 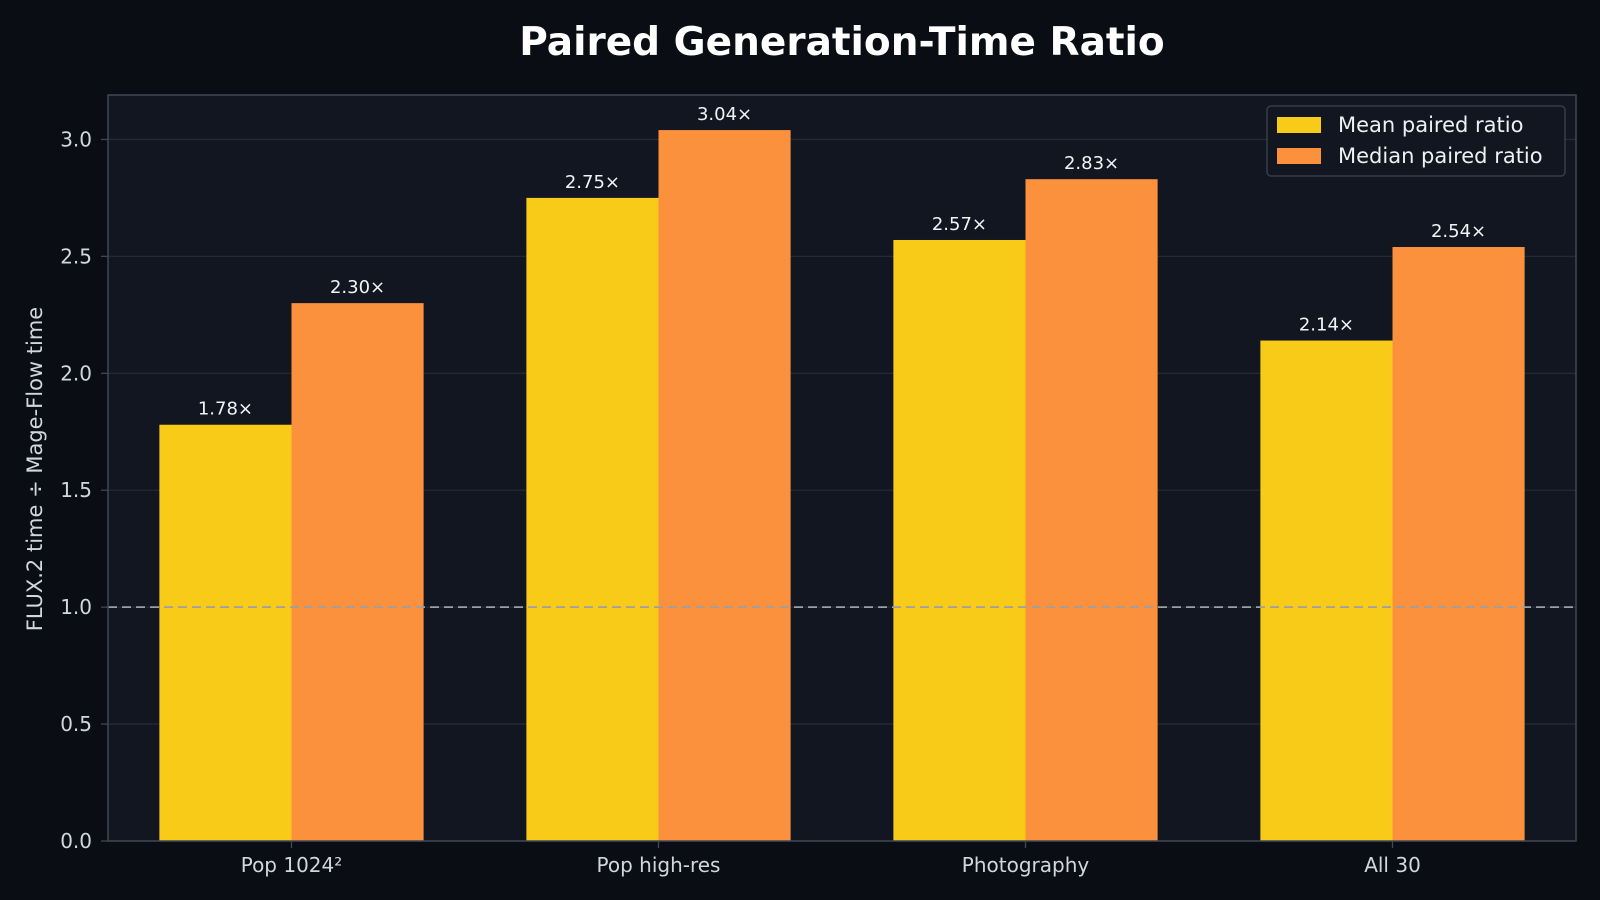 I want to click on y-tick-label: 1.5, so click(x=76, y=490).